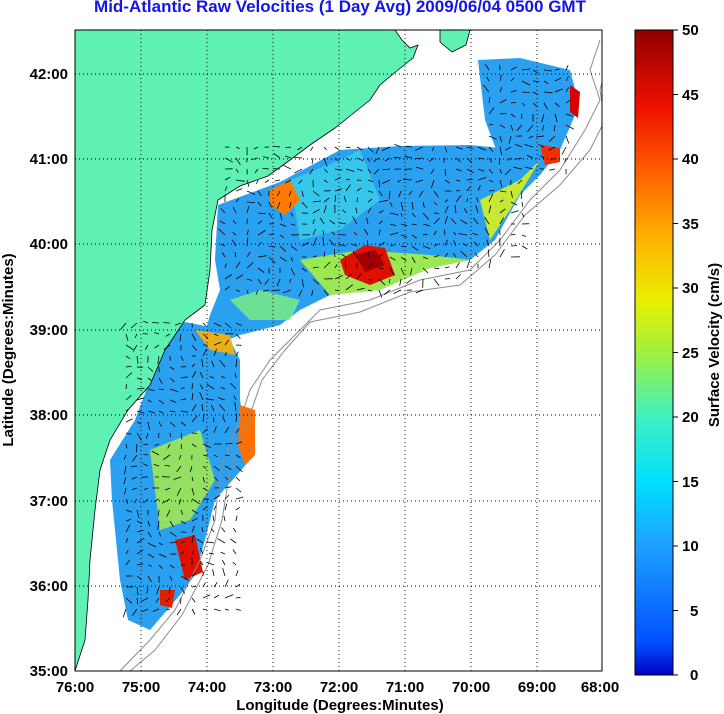 Image resolution: width=724 pixels, height=714 pixels. I want to click on x-tick-label: 74:00, so click(207, 687).